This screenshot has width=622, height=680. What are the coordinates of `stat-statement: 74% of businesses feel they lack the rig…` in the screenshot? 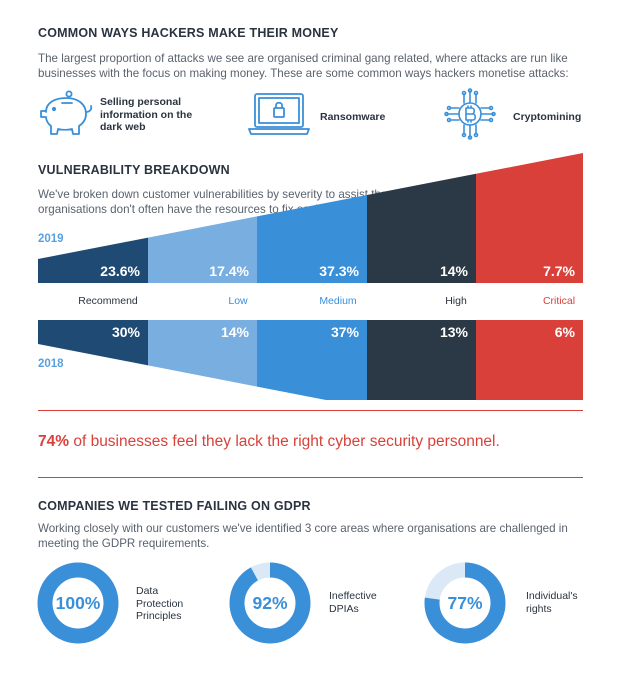 It's located at (269, 442).